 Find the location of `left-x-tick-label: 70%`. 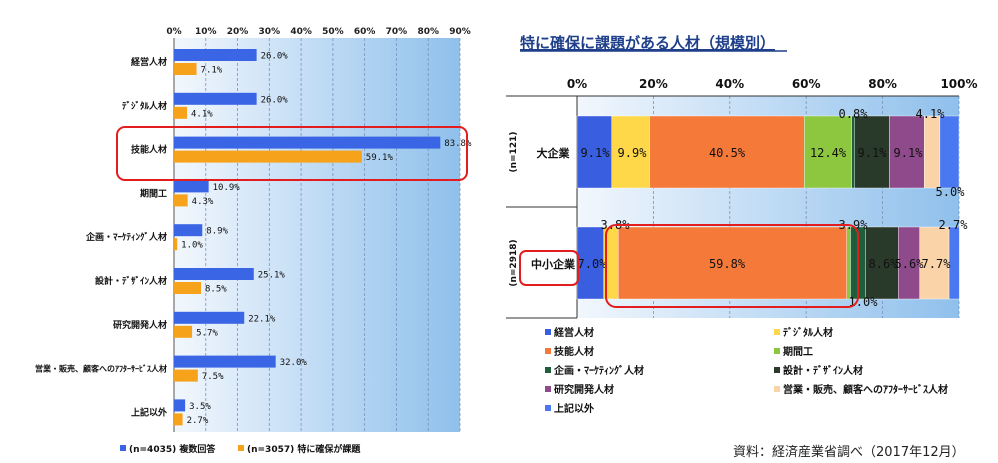

left-x-tick-label: 70% is located at coordinates (397, 32).